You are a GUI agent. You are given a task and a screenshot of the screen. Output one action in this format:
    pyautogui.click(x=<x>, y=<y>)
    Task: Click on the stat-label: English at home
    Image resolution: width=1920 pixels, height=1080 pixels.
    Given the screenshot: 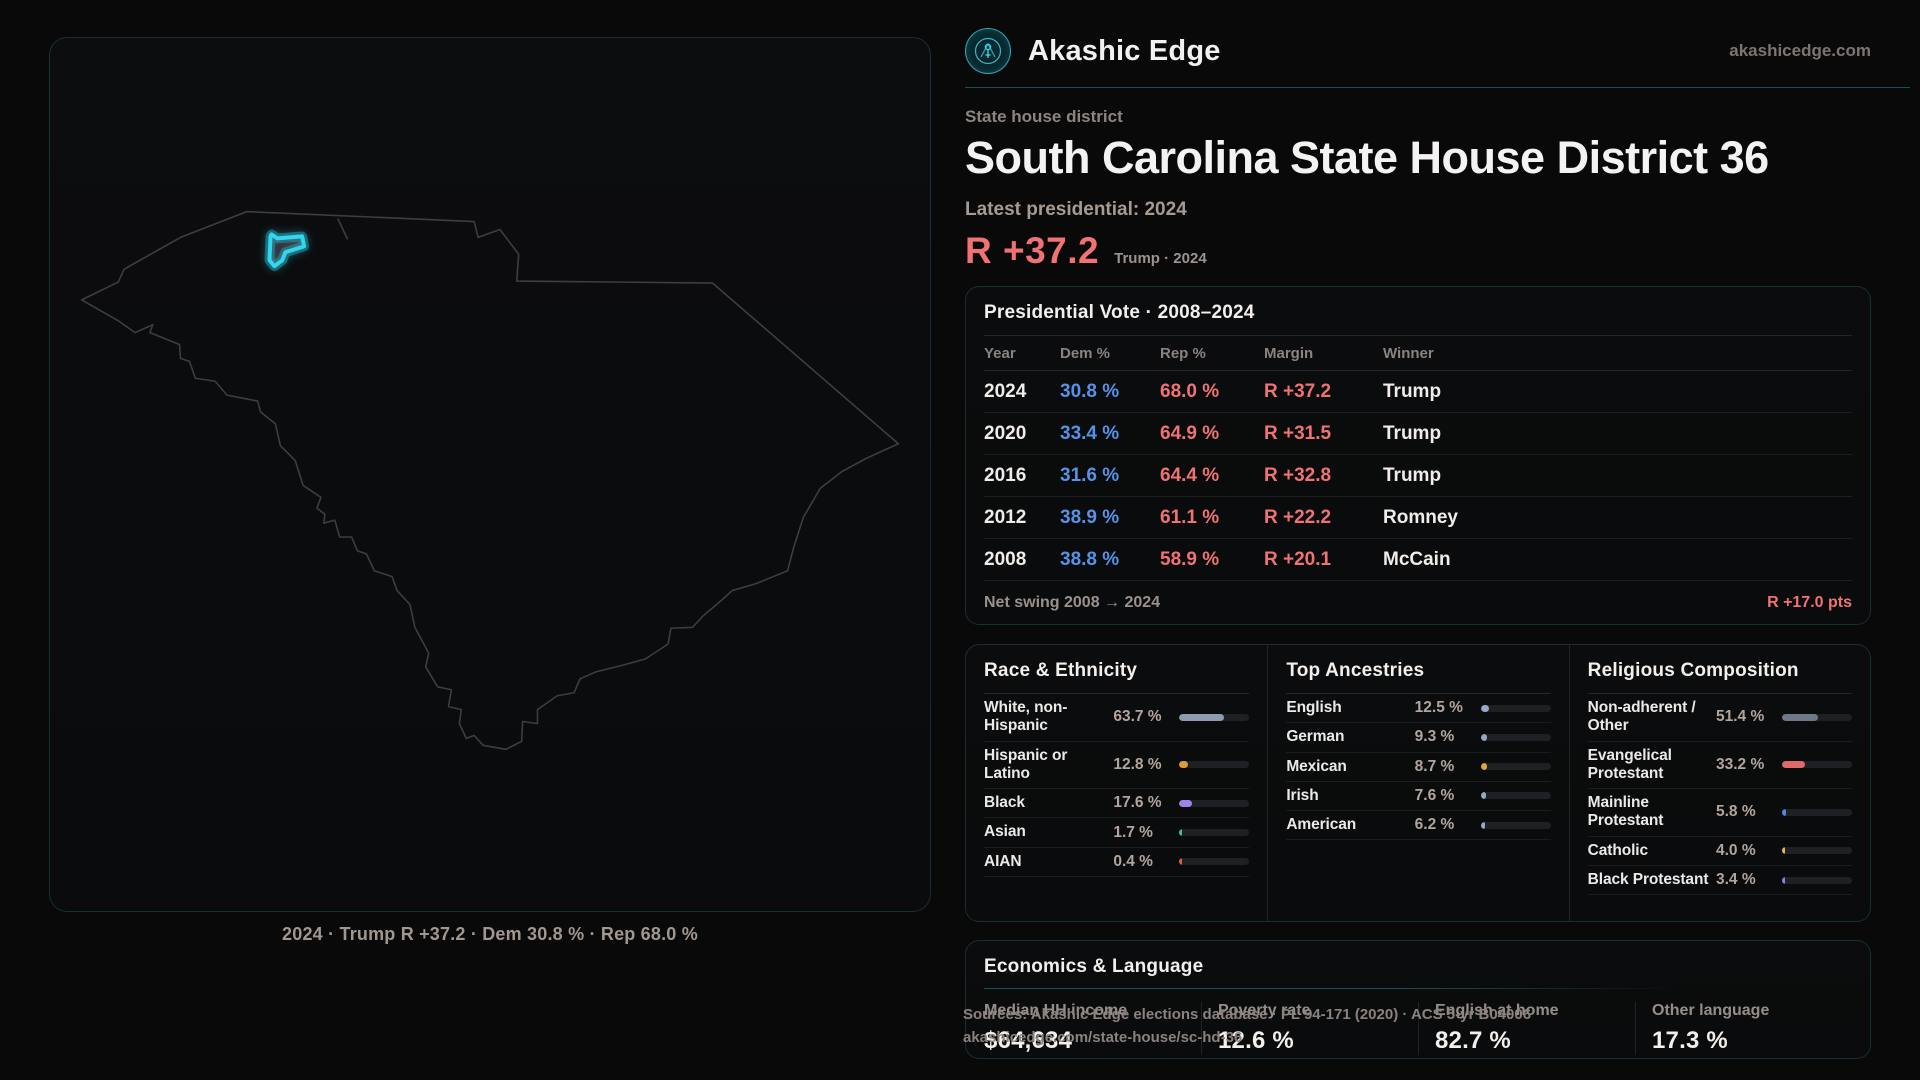 What is the action you would take?
    pyautogui.click(x=1497, y=1010)
    